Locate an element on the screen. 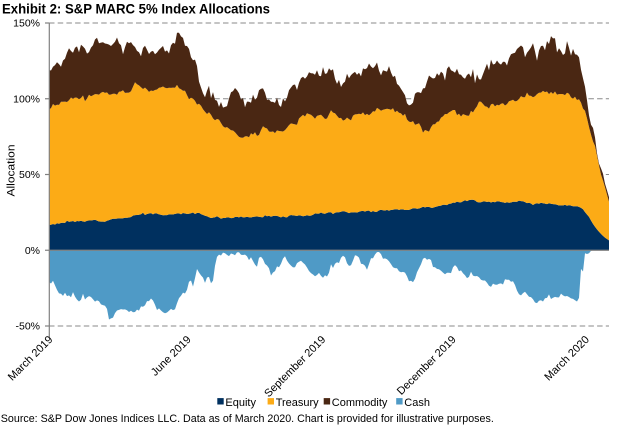 Image resolution: width=617 pixels, height=440 pixels. svg-text: 50% is located at coordinates (29, 175).